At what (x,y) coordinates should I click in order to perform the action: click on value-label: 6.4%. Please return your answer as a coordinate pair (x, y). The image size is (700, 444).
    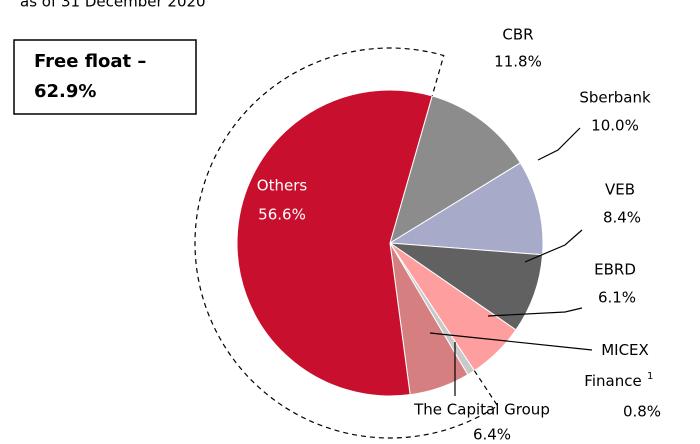
    Looking at the image, I should click on (492, 435).